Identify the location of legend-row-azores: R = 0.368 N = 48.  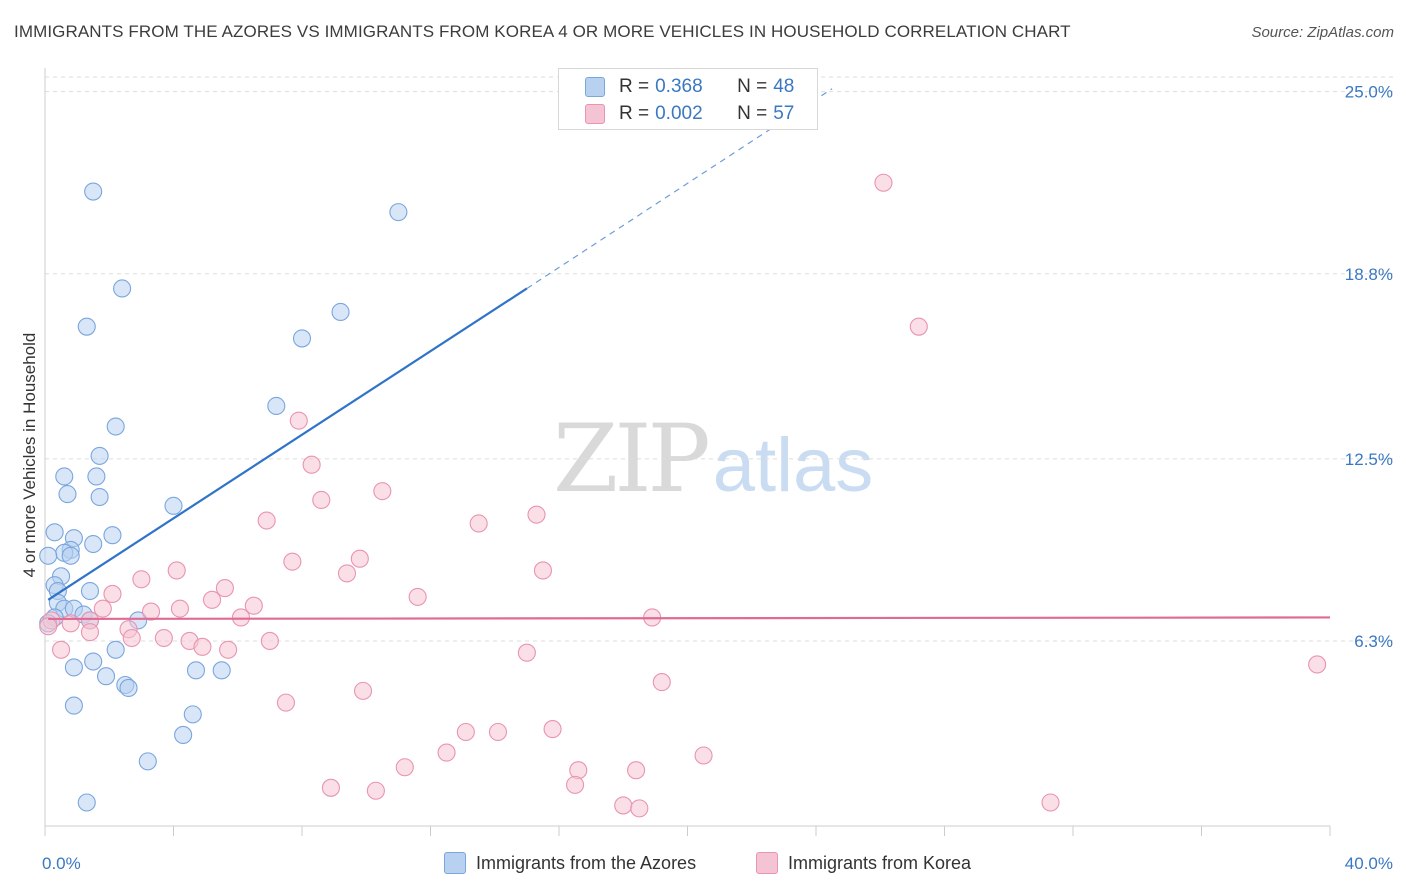
(692, 87).